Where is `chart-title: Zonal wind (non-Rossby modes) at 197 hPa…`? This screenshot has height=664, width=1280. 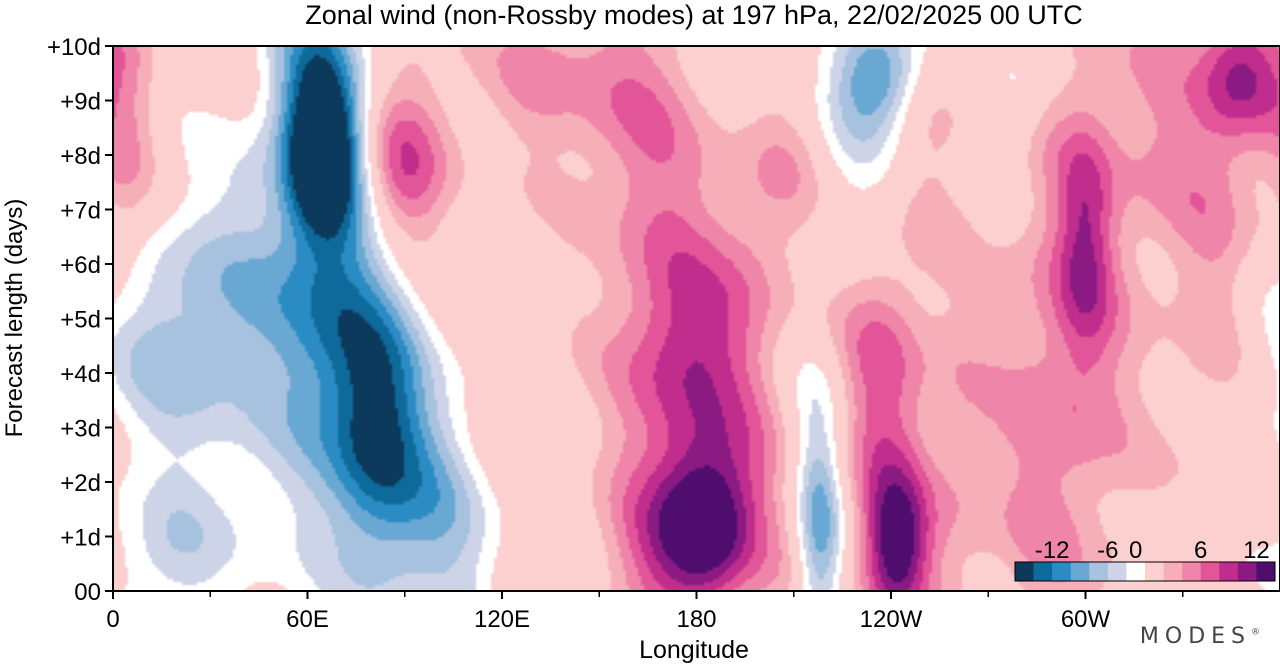
chart-title: Zonal wind (non-Rossby modes) at 197 hPa… is located at coordinates (693, 15).